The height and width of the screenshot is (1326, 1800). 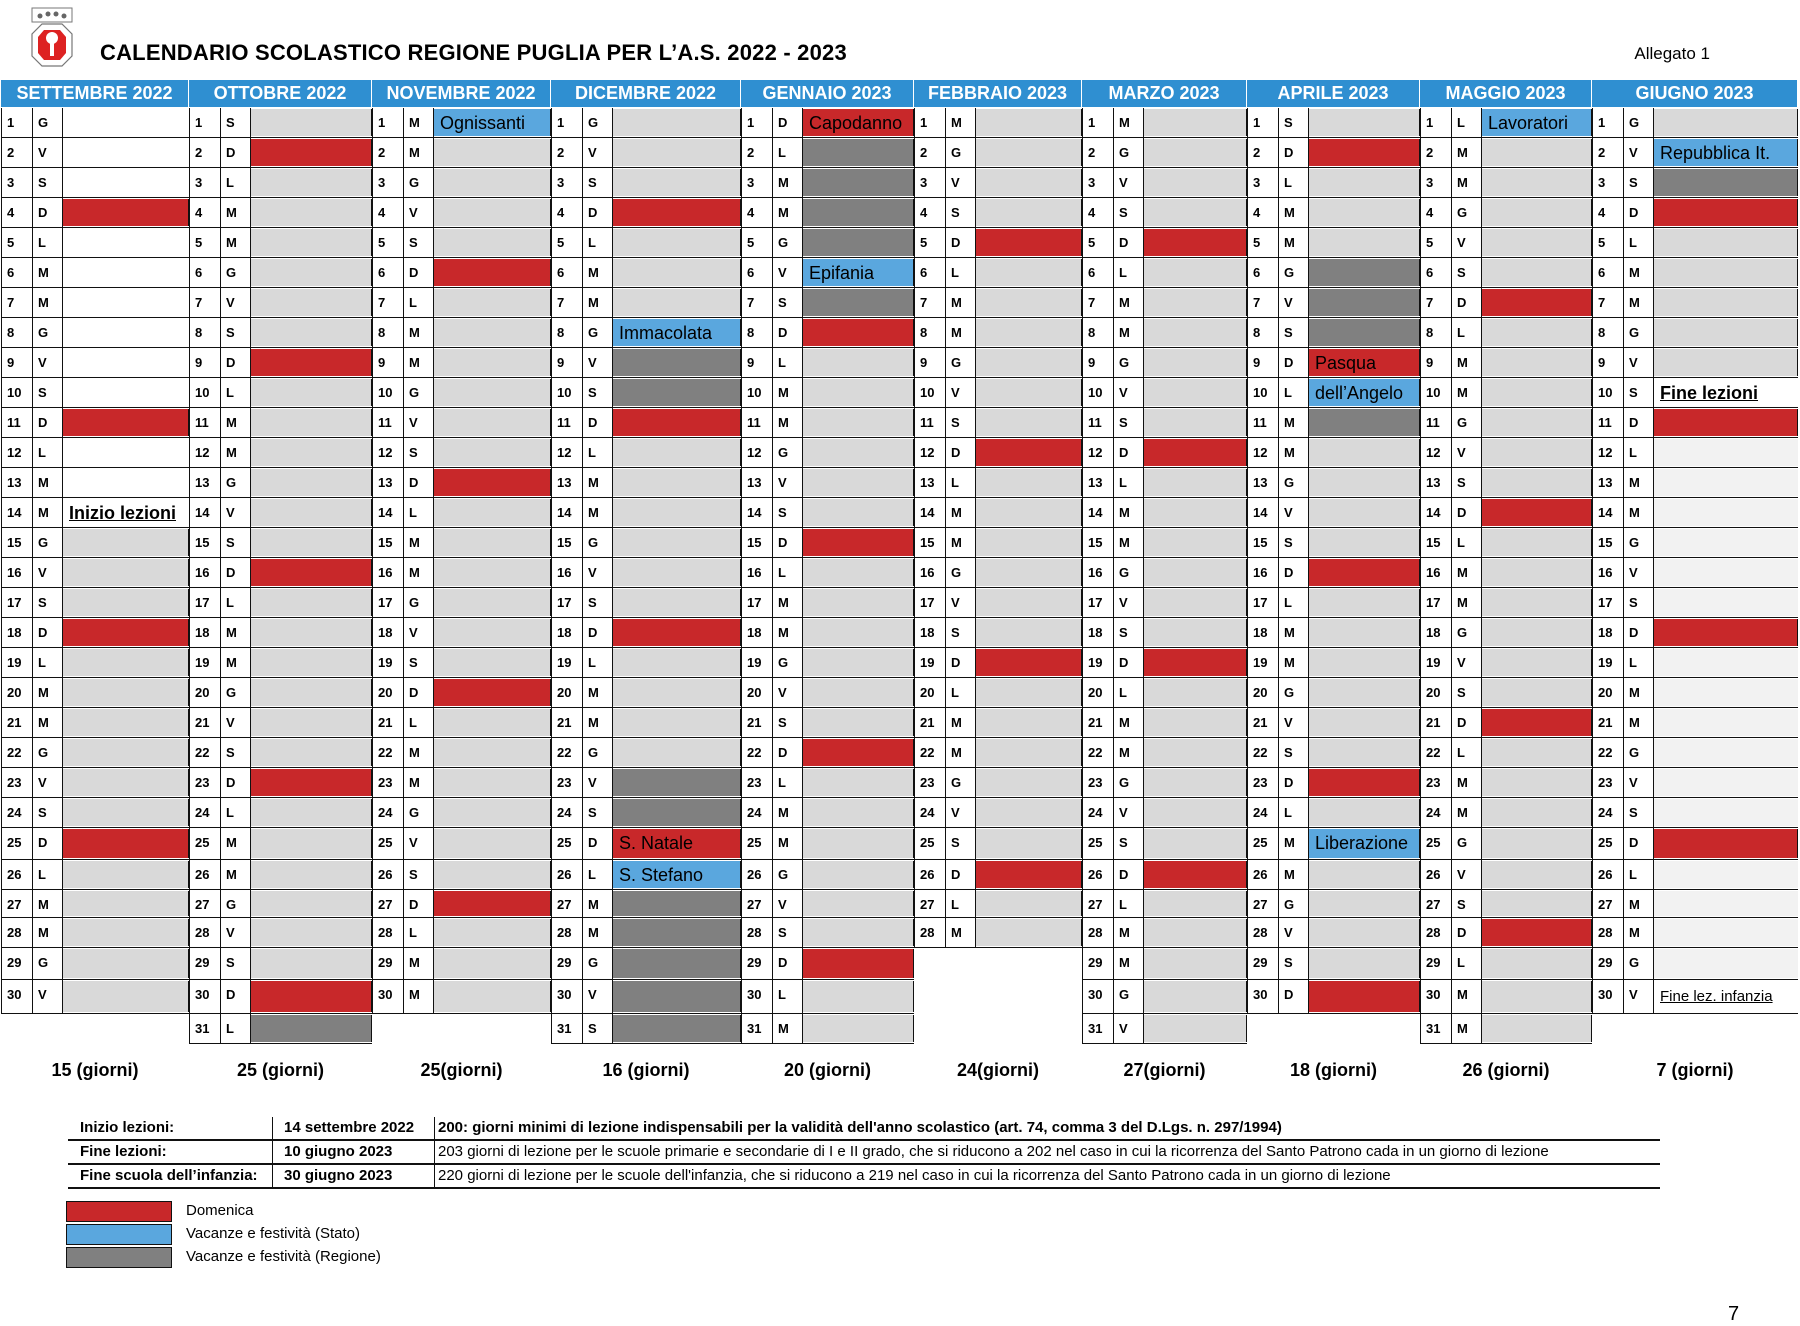 What do you see at coordinates (280, 964) in the screenshot?
I see `day-row: 29 S` at bounding box center [280, 964].